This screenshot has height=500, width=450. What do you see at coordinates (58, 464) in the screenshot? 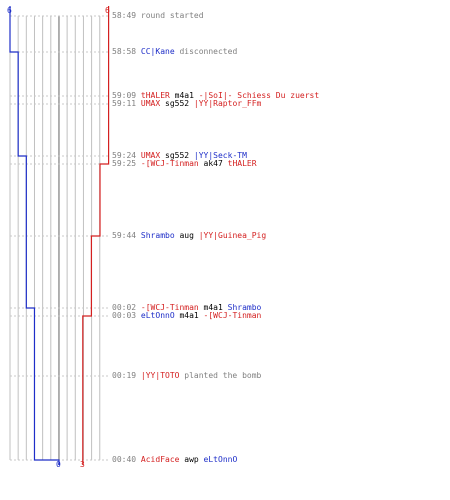
I see `ct-bottom-count: 0` at bounding box center [58, 464].